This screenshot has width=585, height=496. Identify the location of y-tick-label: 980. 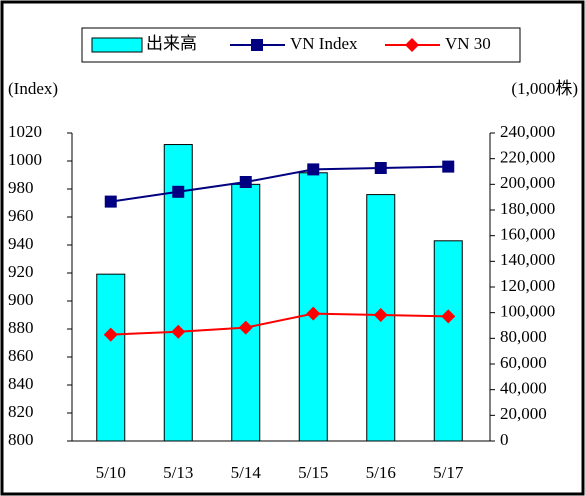
(21, 187).